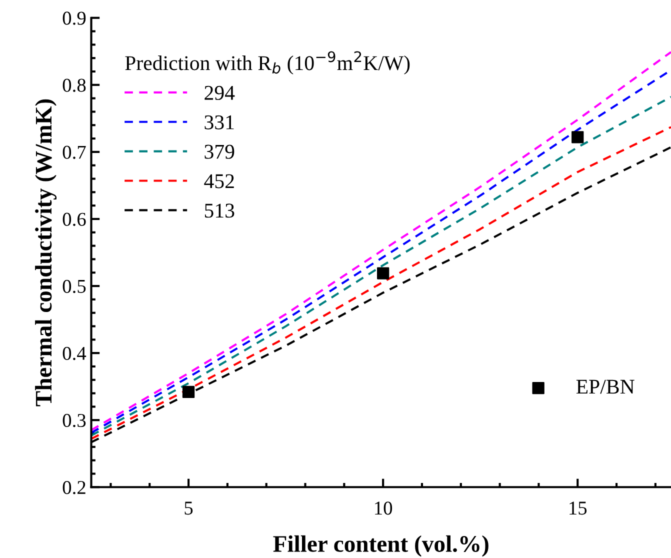 This screenshot has height=558, width=671. What do you see at coordinates (74, 18) in the screenshot?
I see `y-tick-label: 0.9` at bounding box center [74, 18].